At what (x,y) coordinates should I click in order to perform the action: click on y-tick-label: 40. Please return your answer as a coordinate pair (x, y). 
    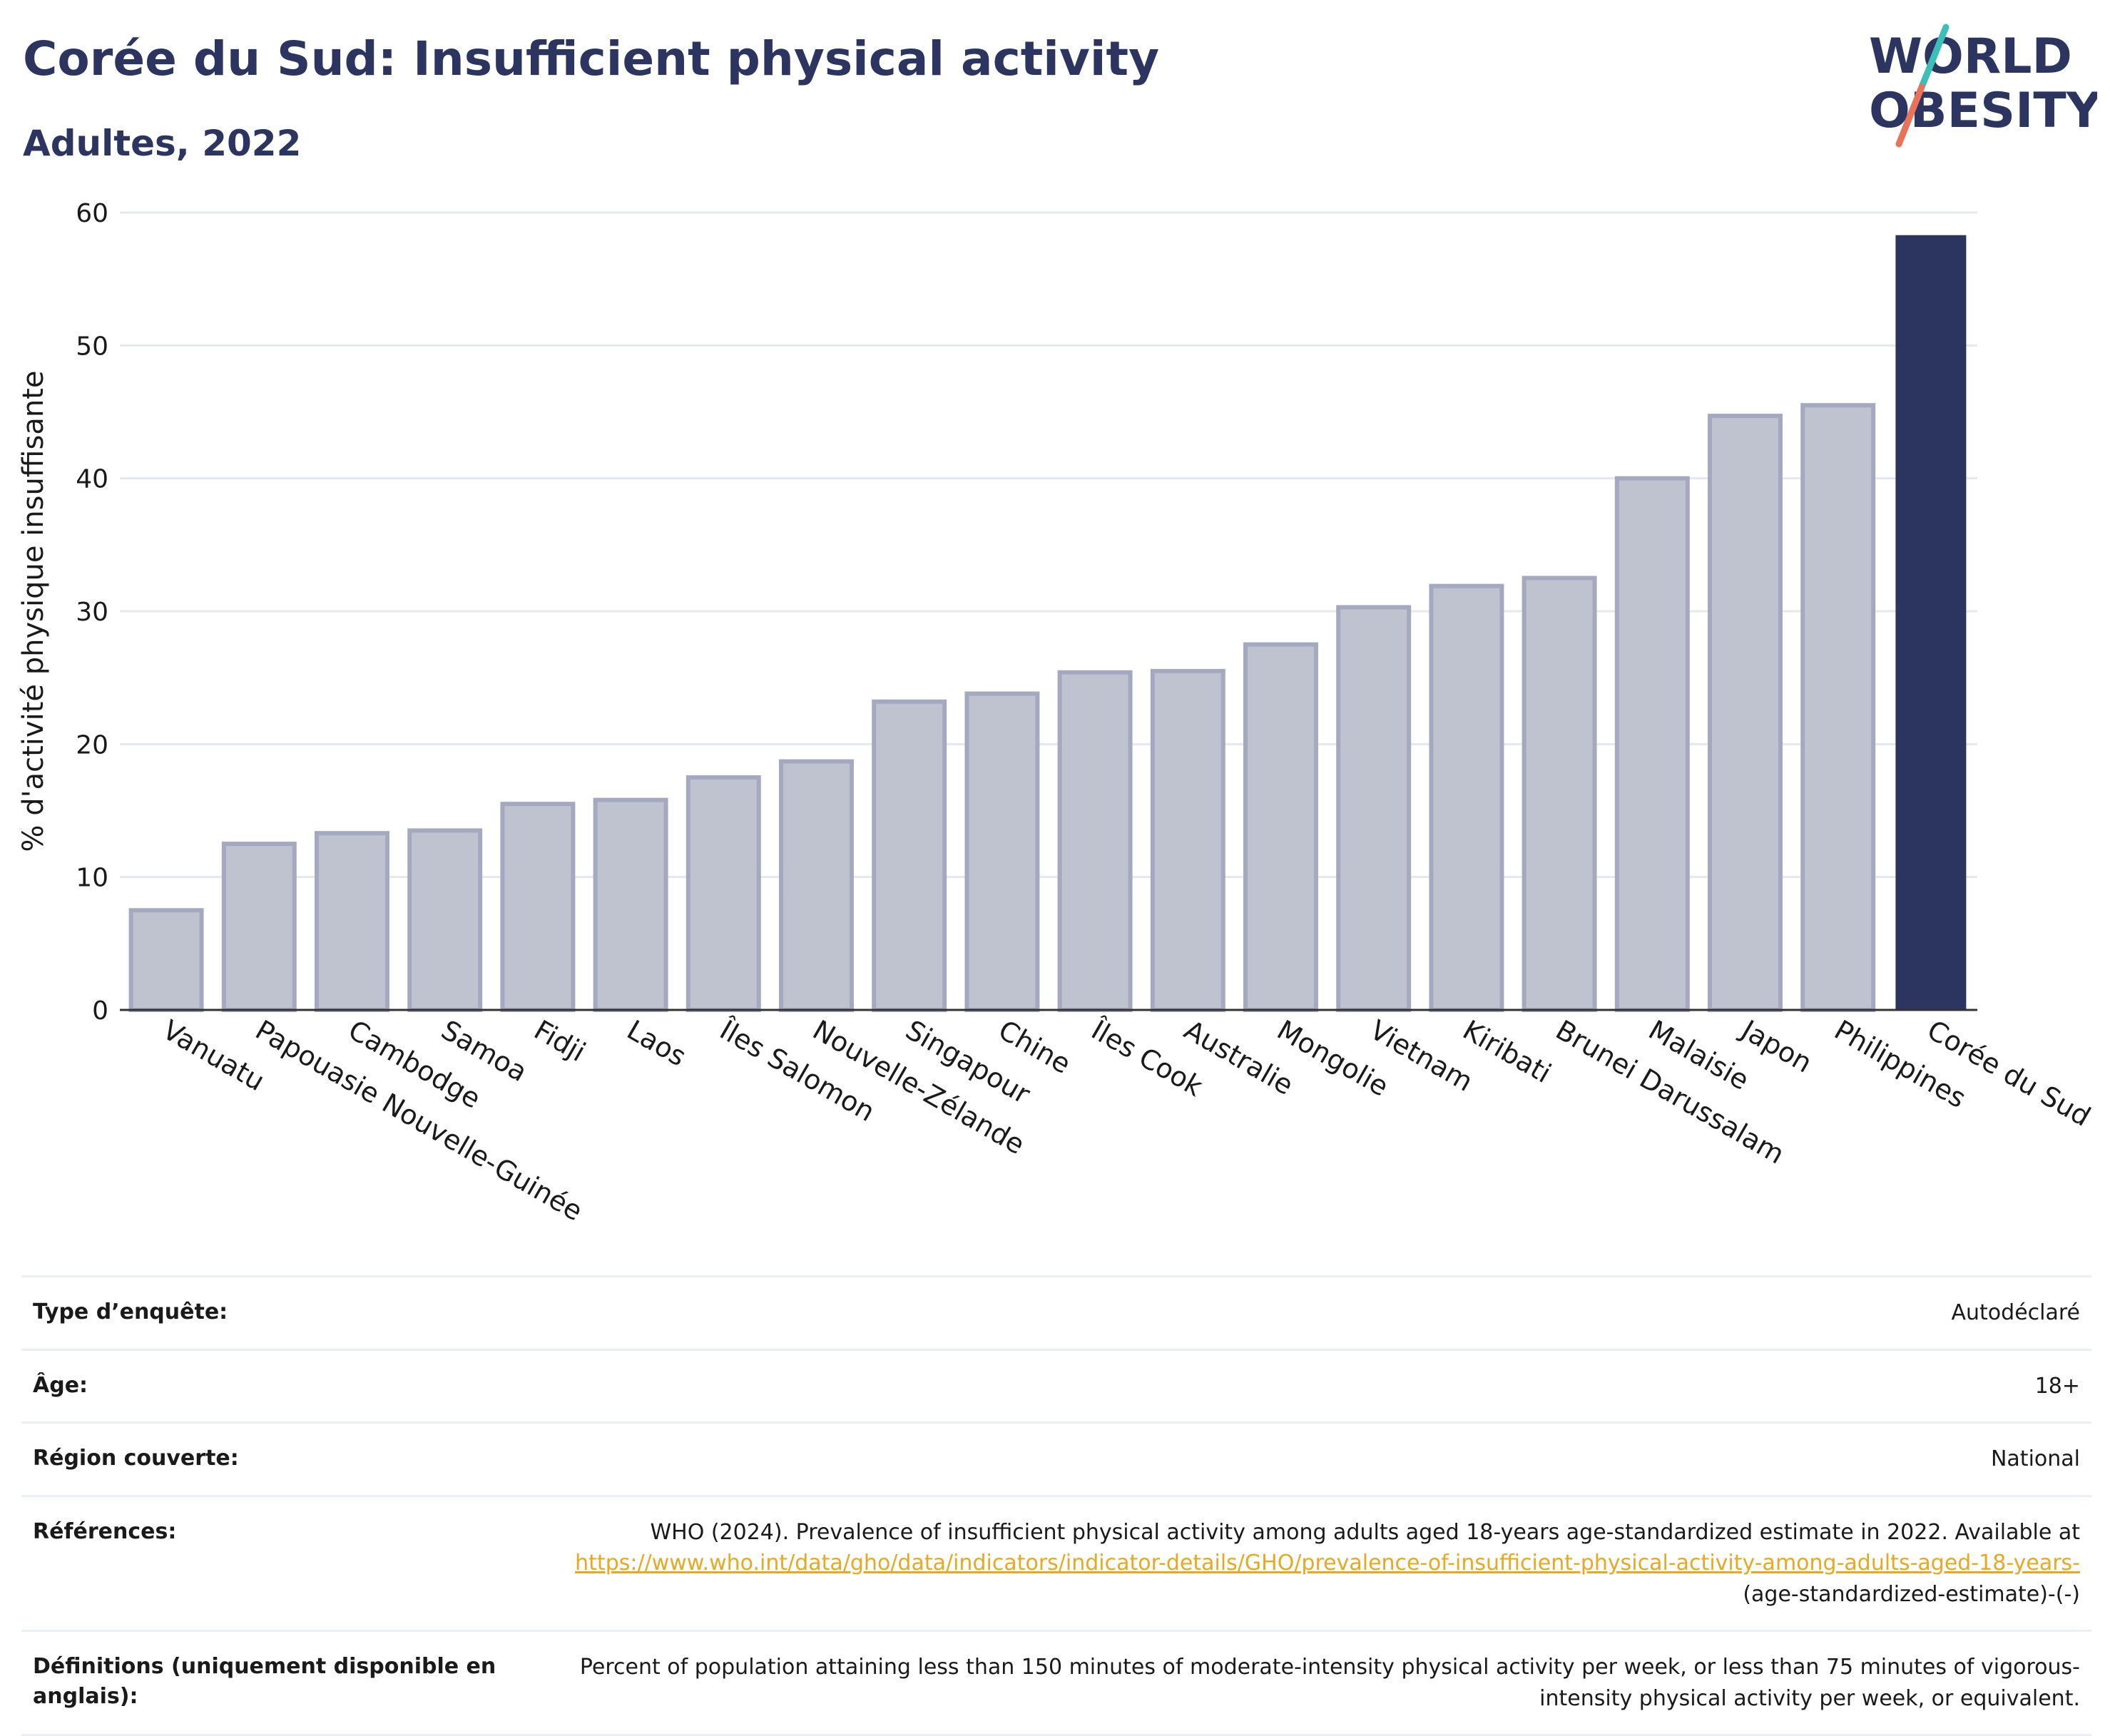
    Looking at the image, I should click on (92, 479).